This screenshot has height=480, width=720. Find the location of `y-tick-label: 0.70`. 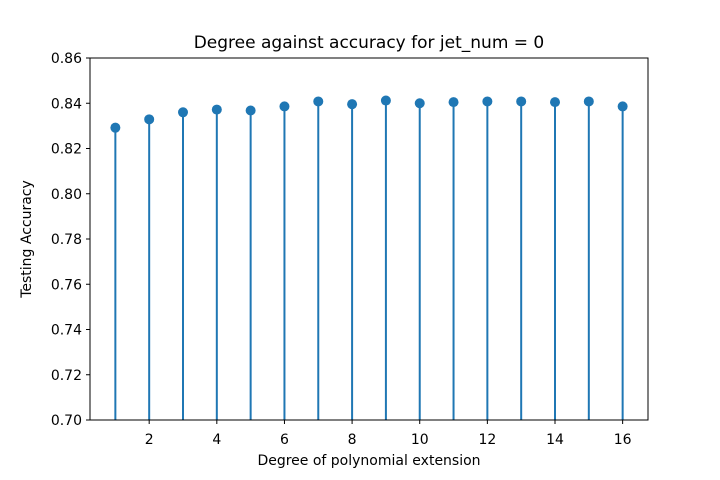

y-tick-label: 0.70 is located at coordinates (66, 421).